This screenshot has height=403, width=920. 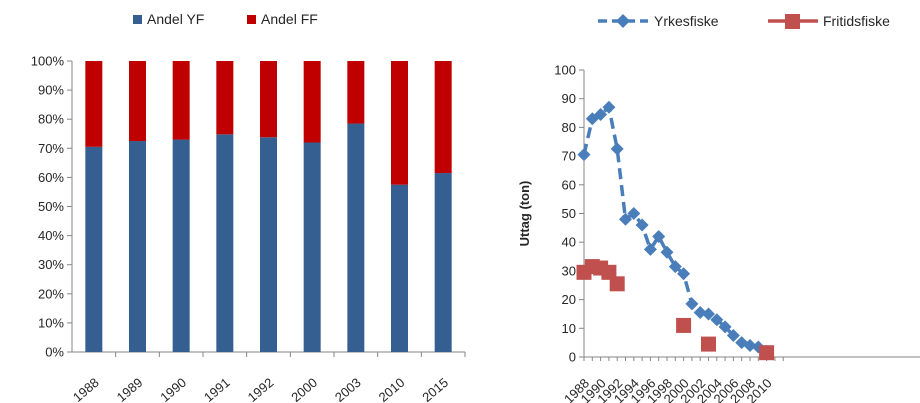 What do you see at coordinates (51, 206) in the screenshot?
I see `y-tick-label: 50%` at bounding box center [51, 206].